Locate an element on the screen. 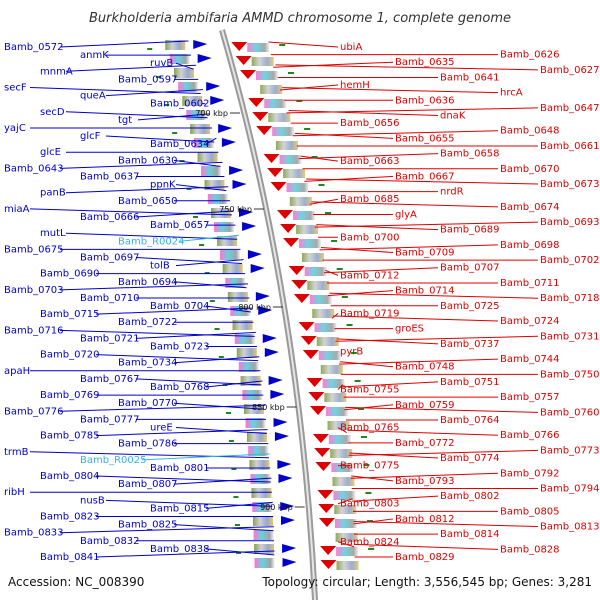 The height and width of the screenshot is (600, 600). left-gene-label: Bamb_R0024 is located at coordinates (151, 241).